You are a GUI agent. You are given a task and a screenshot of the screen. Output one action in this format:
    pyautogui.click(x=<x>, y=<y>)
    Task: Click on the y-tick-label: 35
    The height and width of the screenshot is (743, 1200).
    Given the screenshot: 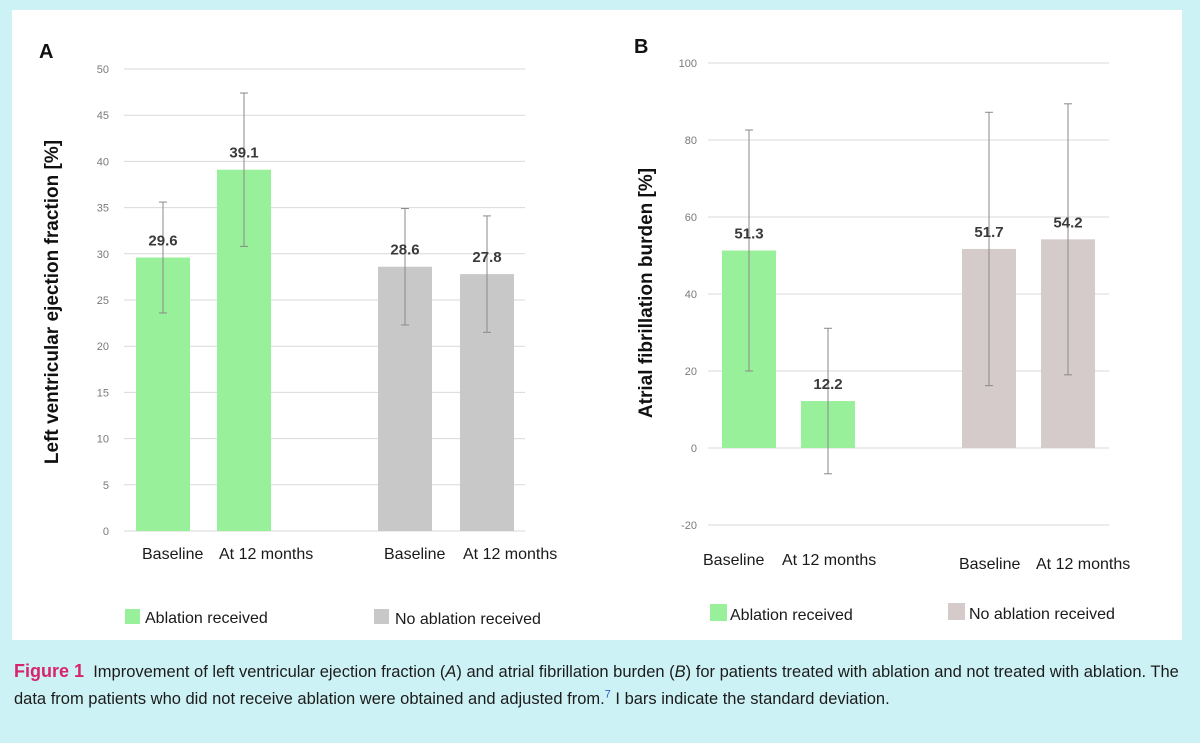 What is the action you would take?
    pyautogui.click(x=103, y=209)
    